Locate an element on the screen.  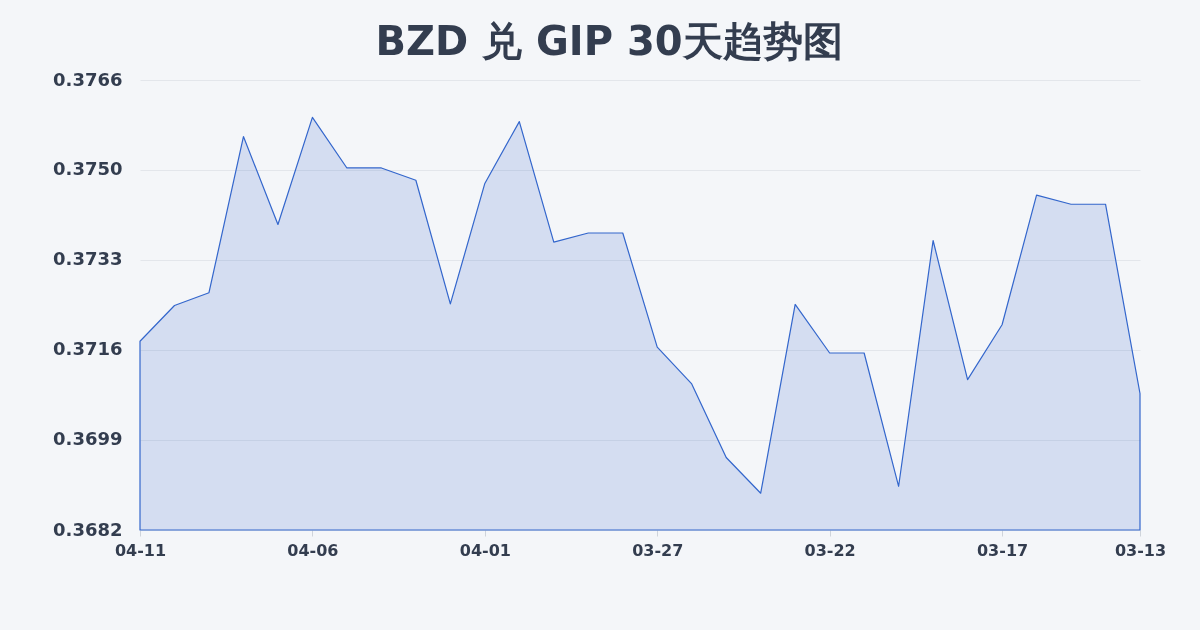
x-tick-label: 04-01 is located at coordinates (485, 550).